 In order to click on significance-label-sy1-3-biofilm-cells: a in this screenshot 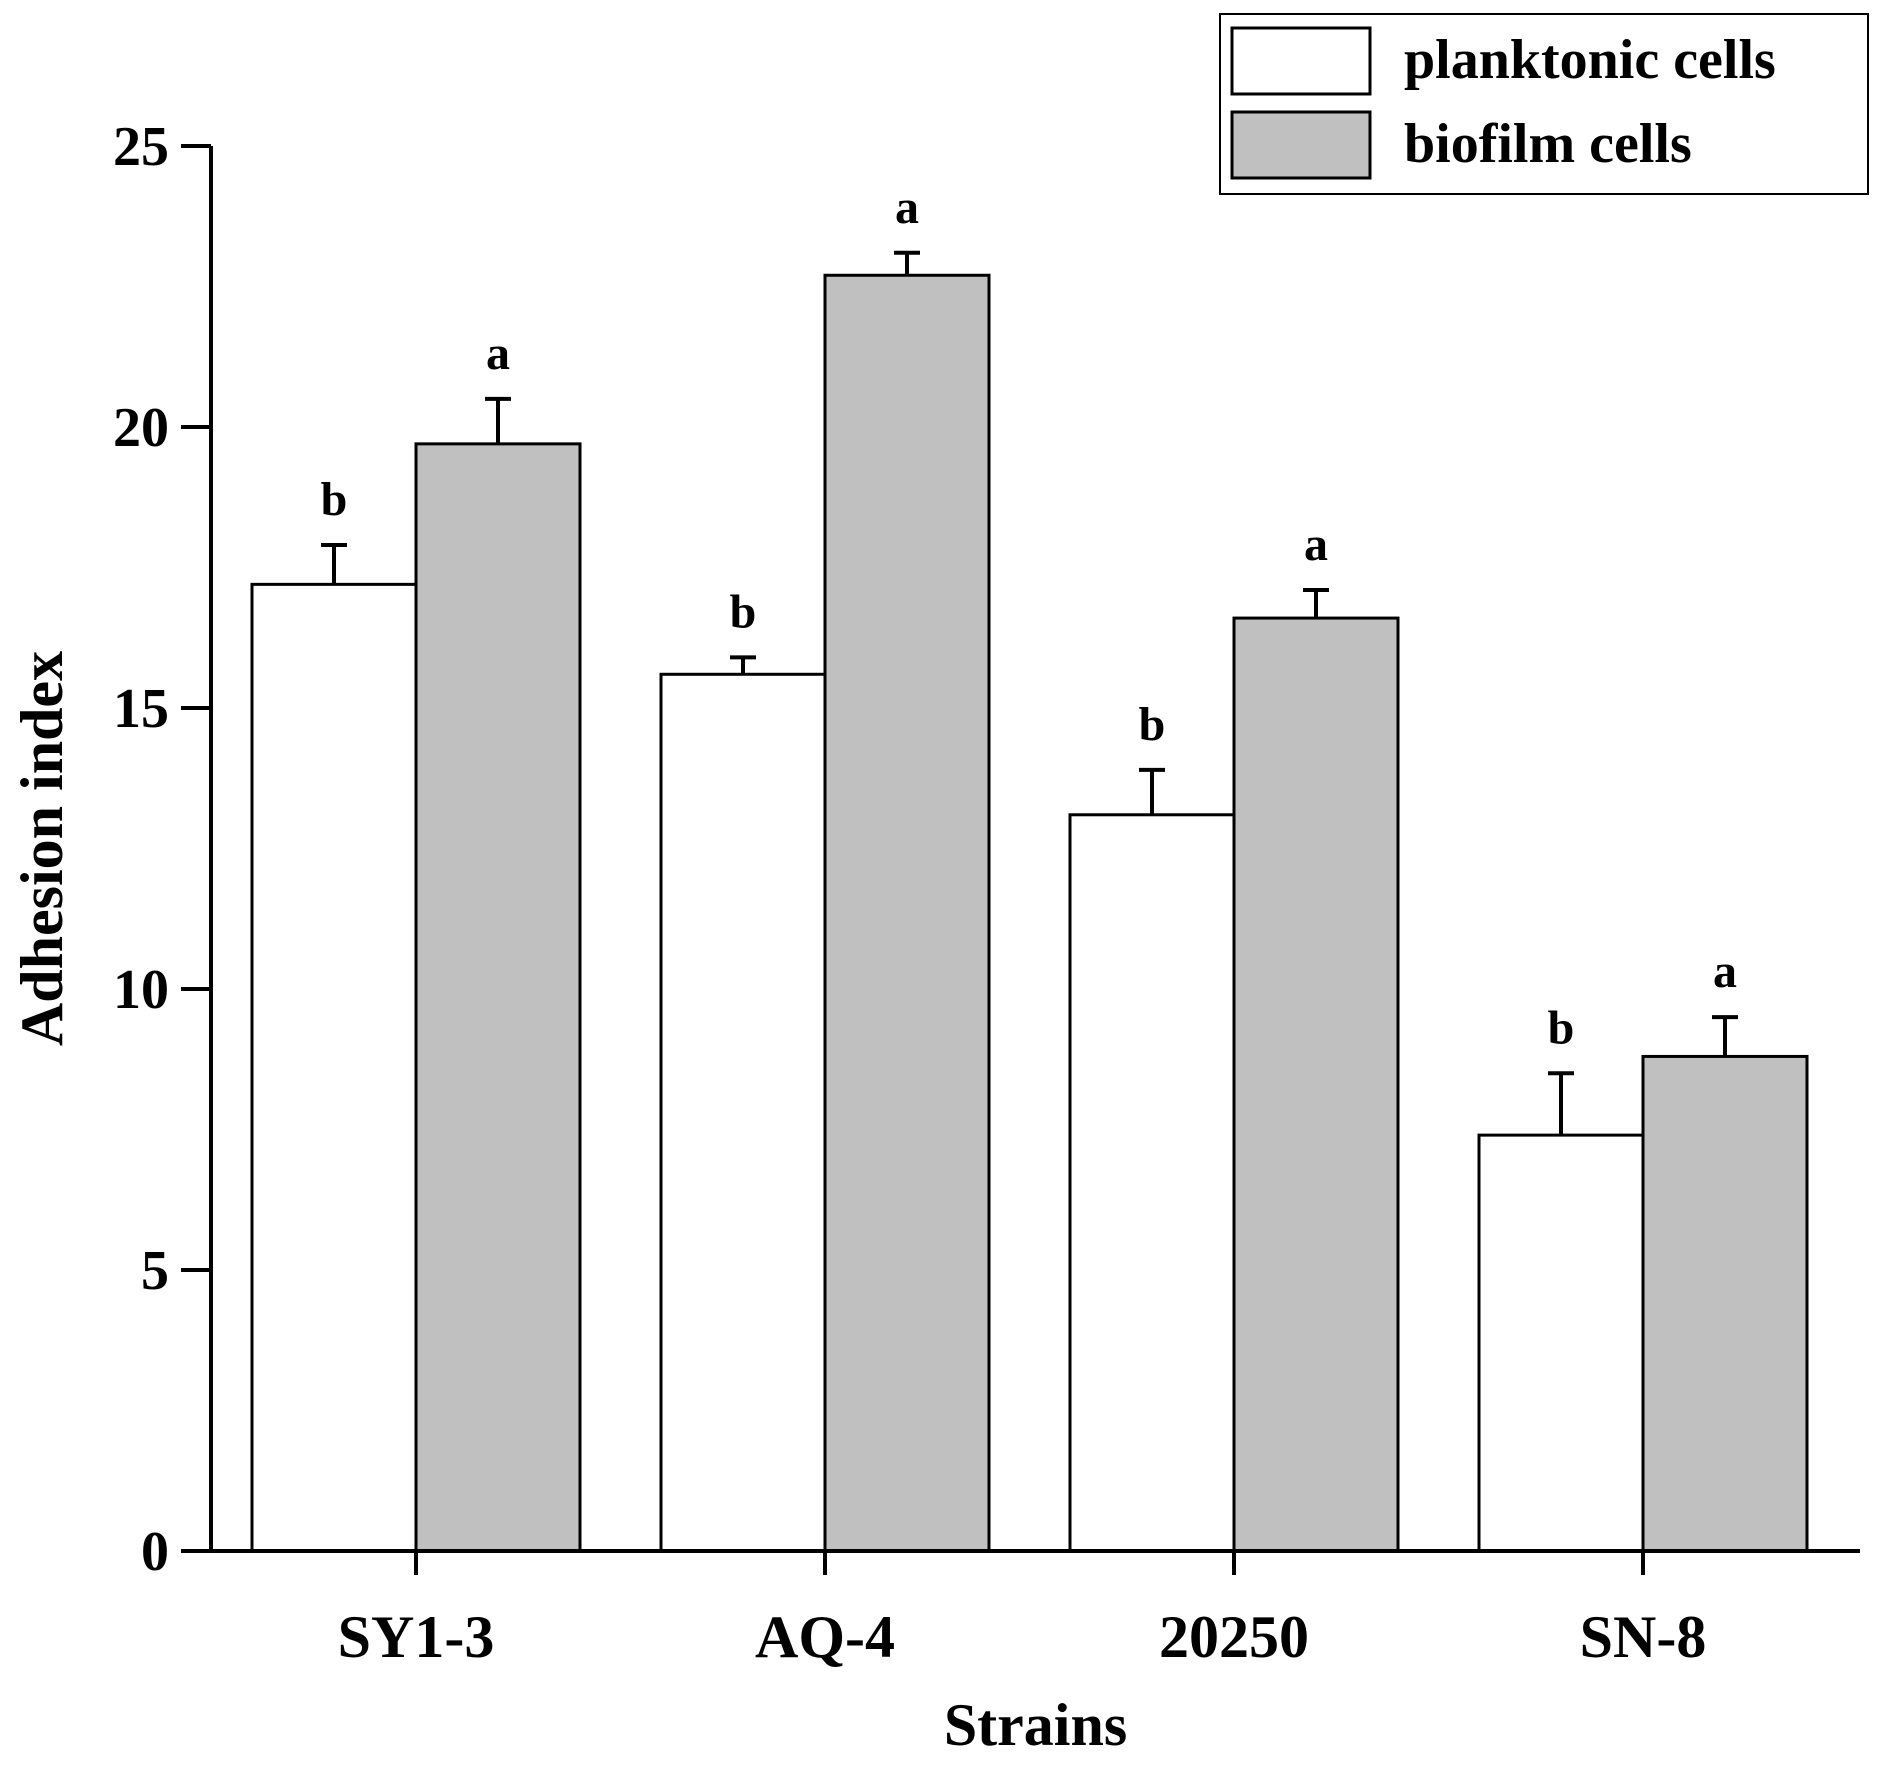, I will do `click(498, 353)`.